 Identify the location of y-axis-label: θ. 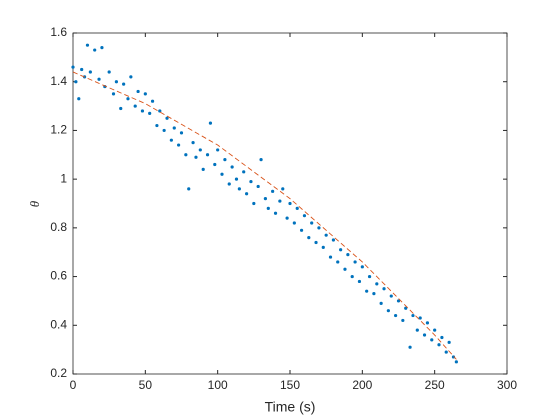
(34, 203).